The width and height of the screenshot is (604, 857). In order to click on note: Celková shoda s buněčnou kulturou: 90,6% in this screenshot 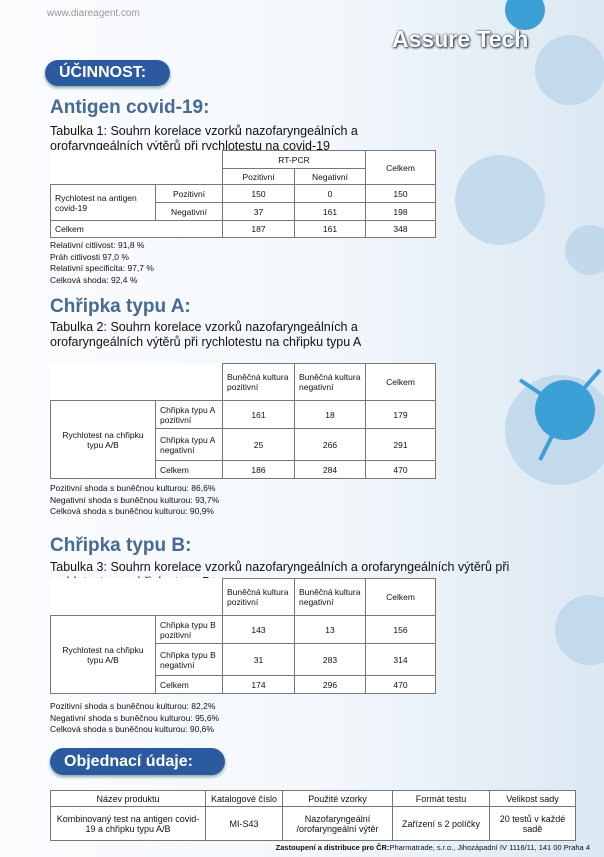, I will do `click(132, 729)`.